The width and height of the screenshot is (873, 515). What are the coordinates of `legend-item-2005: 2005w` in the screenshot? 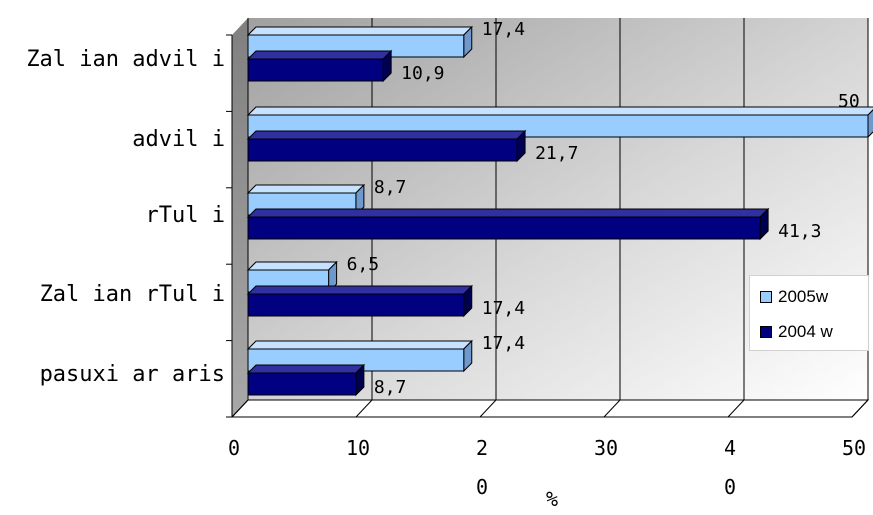 It's located at (794, 297).